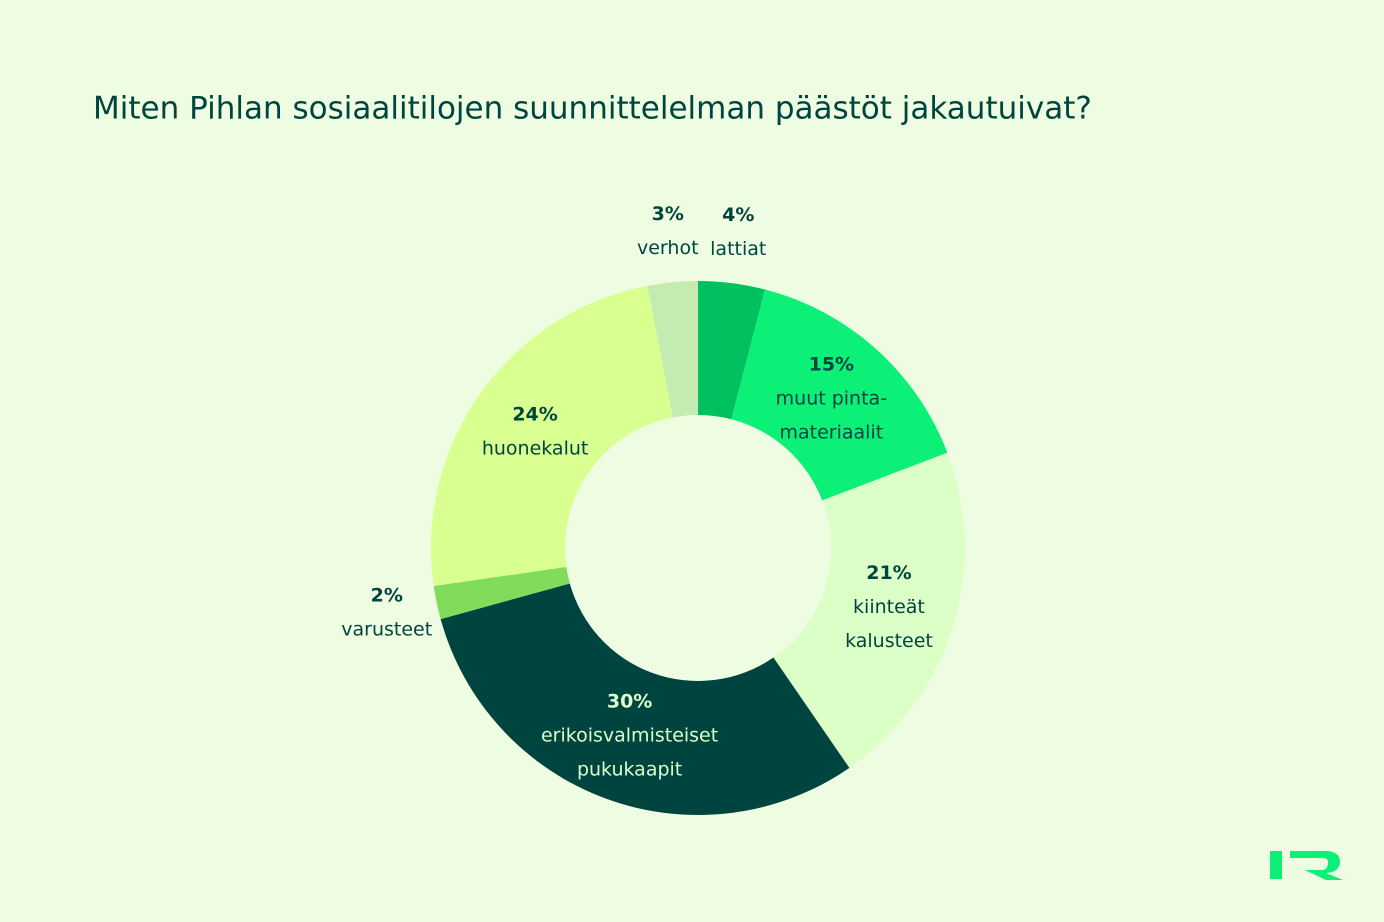 This screenshot has height=922, width=1384. Describe the element at coordinates (534, 414) in the screenshot. I see `value-label: 24%` at that location.